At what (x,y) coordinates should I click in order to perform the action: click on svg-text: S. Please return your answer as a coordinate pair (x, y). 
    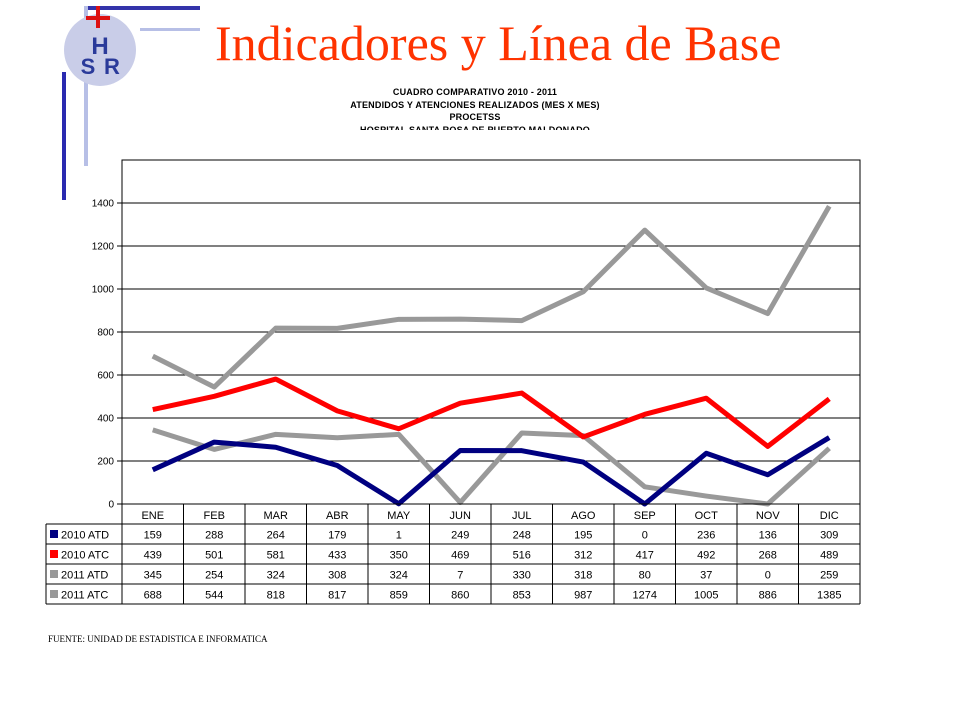
    Looking at the image, I should click on (88, 66).